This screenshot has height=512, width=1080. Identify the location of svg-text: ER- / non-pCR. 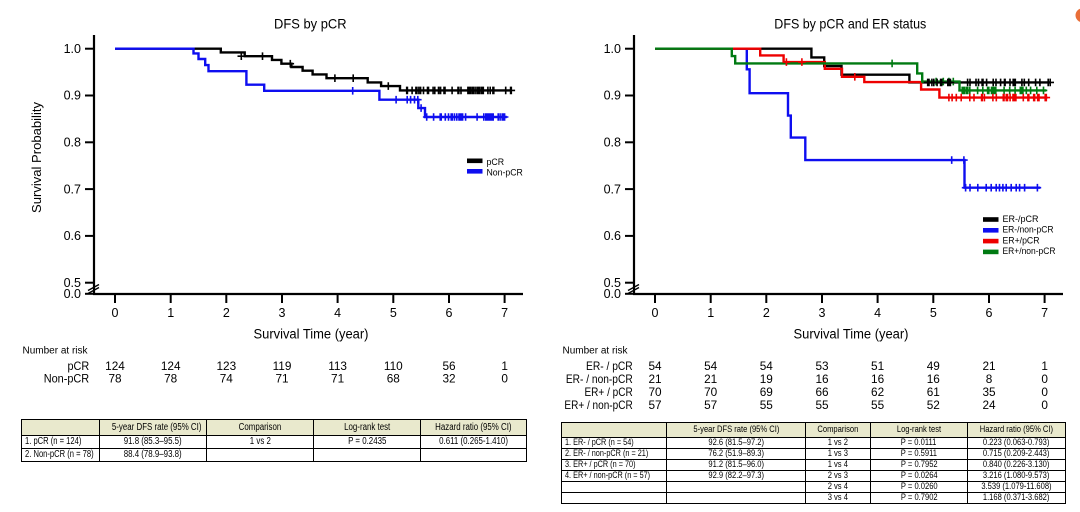
(599, 379).